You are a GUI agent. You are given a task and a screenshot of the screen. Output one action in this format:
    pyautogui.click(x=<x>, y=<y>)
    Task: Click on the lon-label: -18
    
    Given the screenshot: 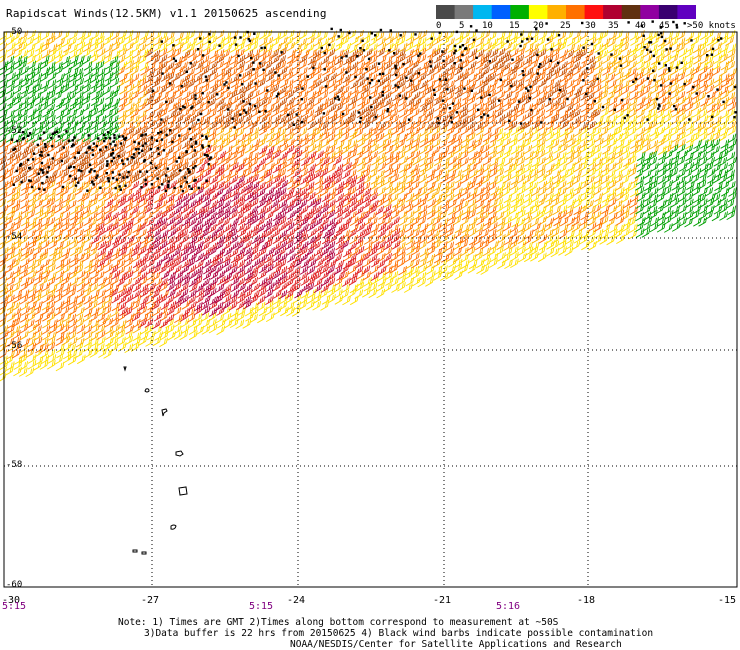 What is the action you would take?
    pyautogui.click(x=586, y=600)
    